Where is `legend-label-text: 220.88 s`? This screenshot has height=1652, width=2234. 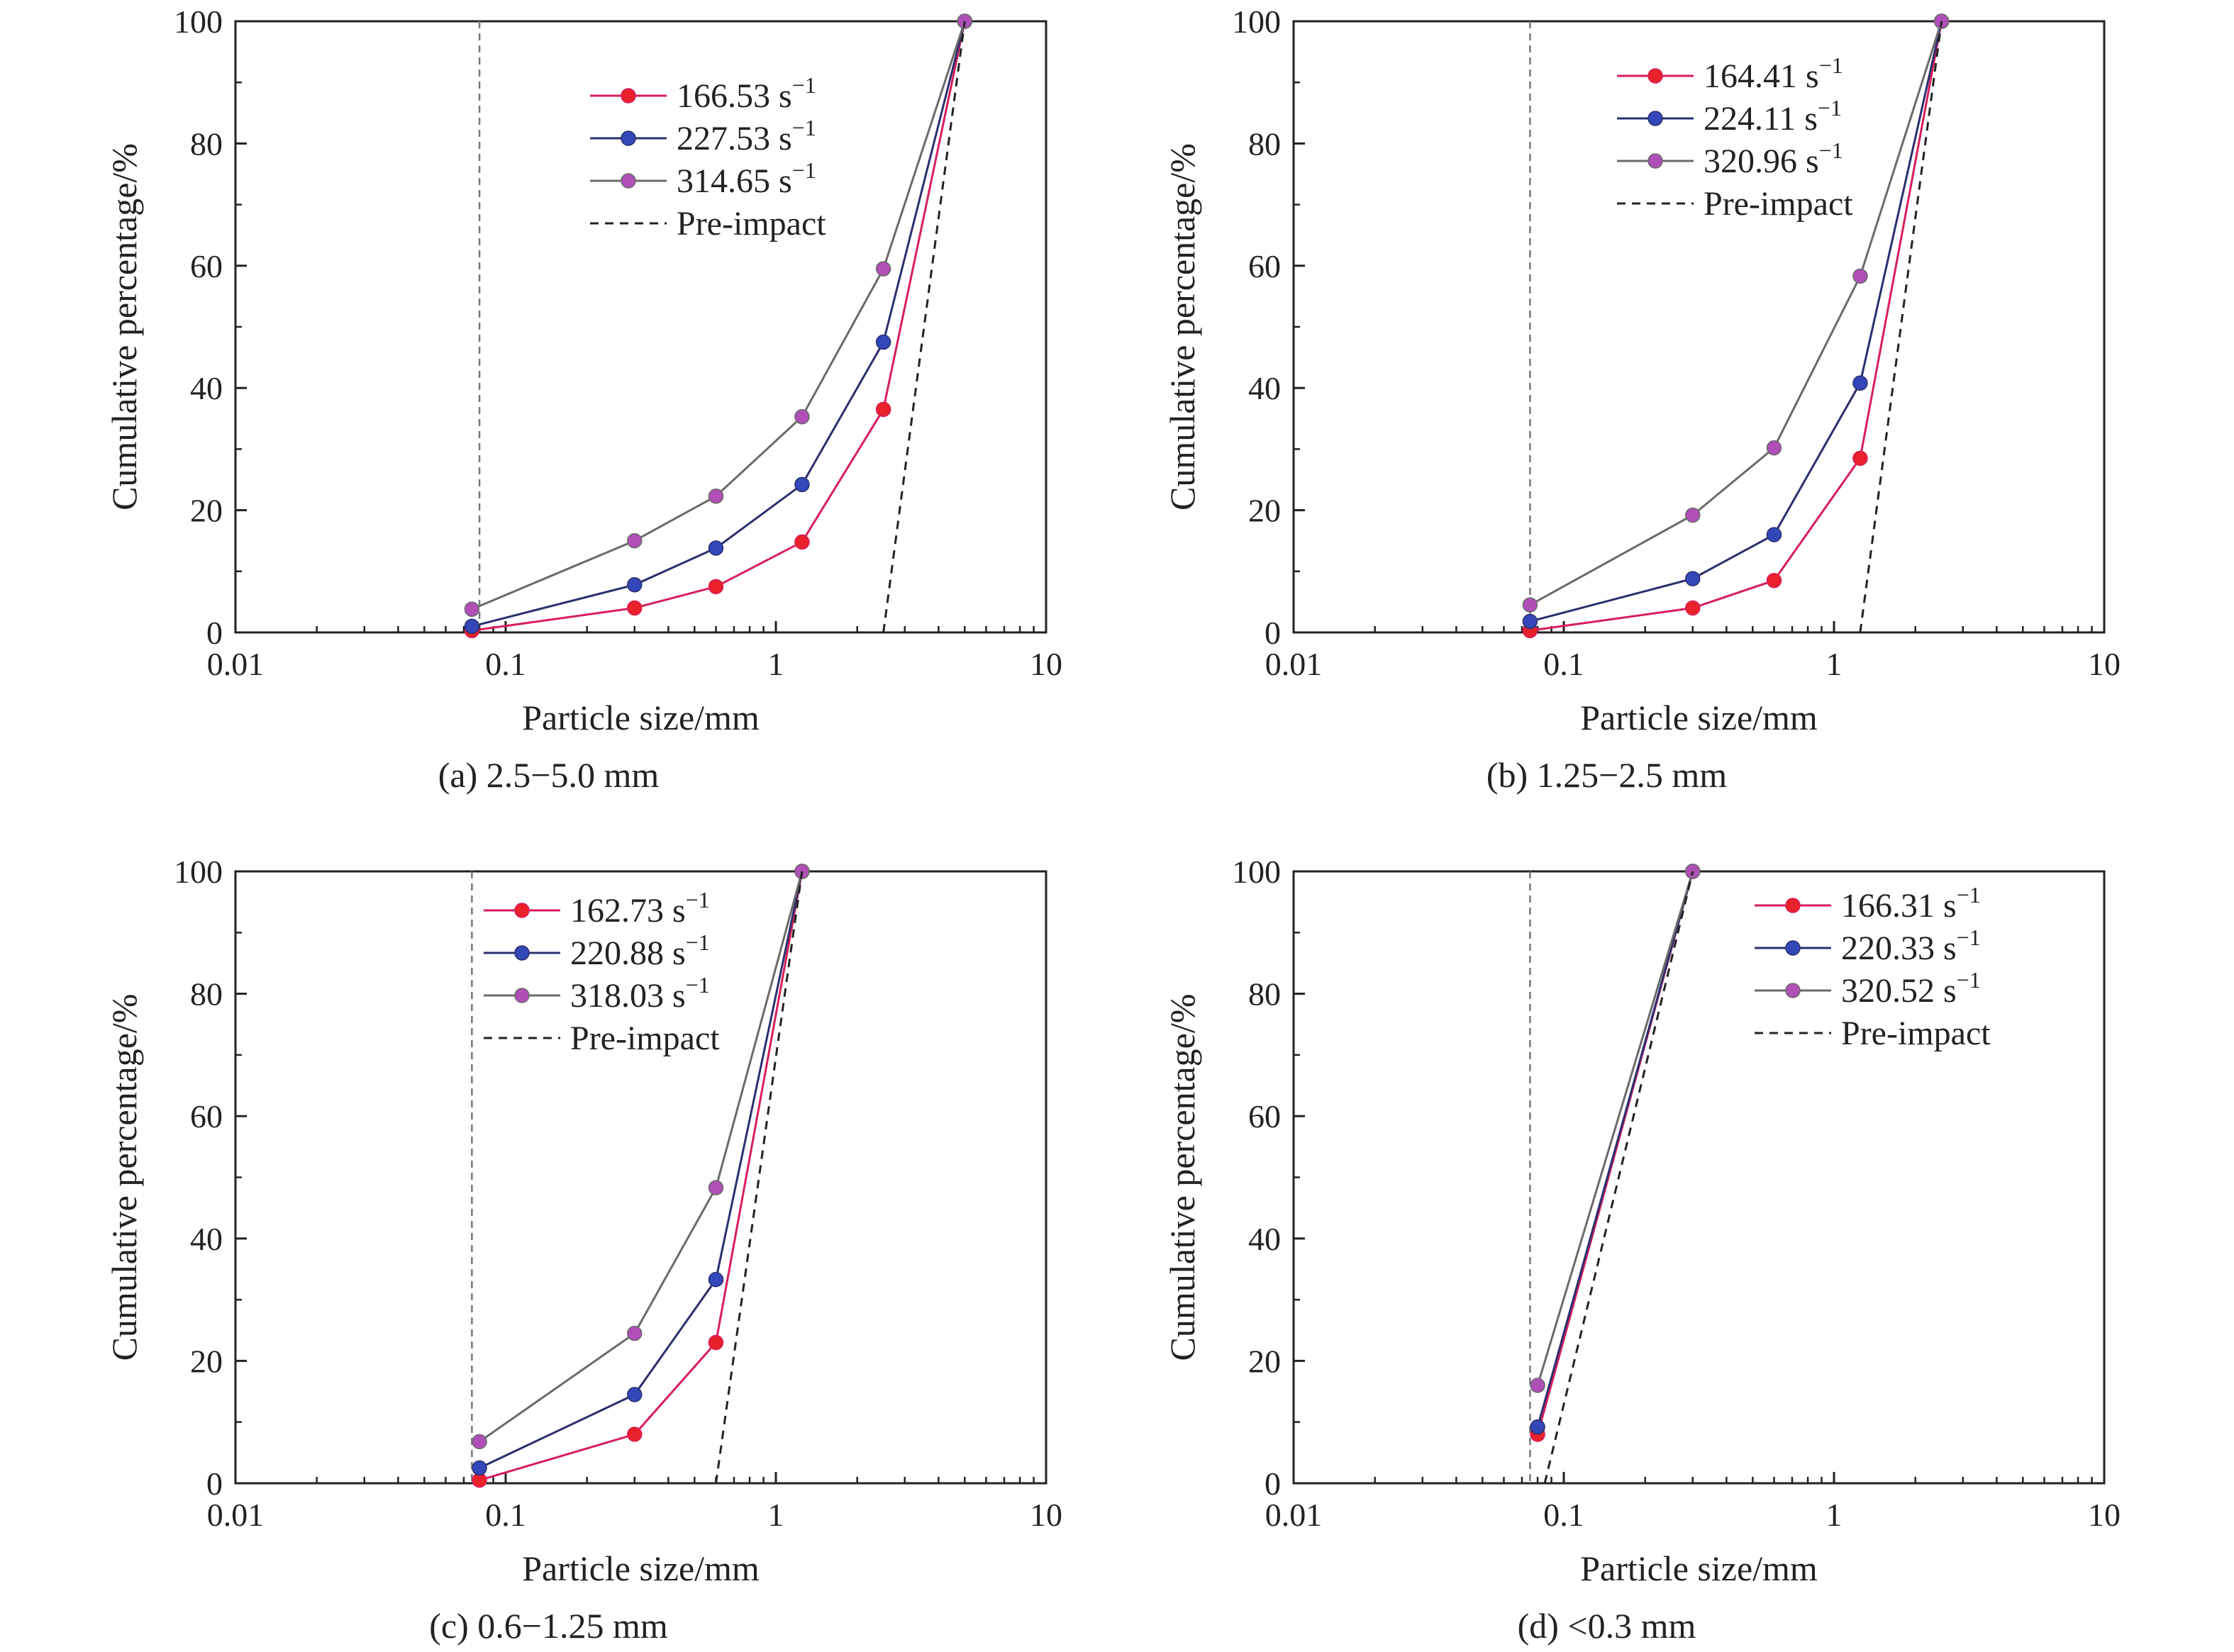 legend-label-text: 220.88 s is located at coordinates (628, 953).